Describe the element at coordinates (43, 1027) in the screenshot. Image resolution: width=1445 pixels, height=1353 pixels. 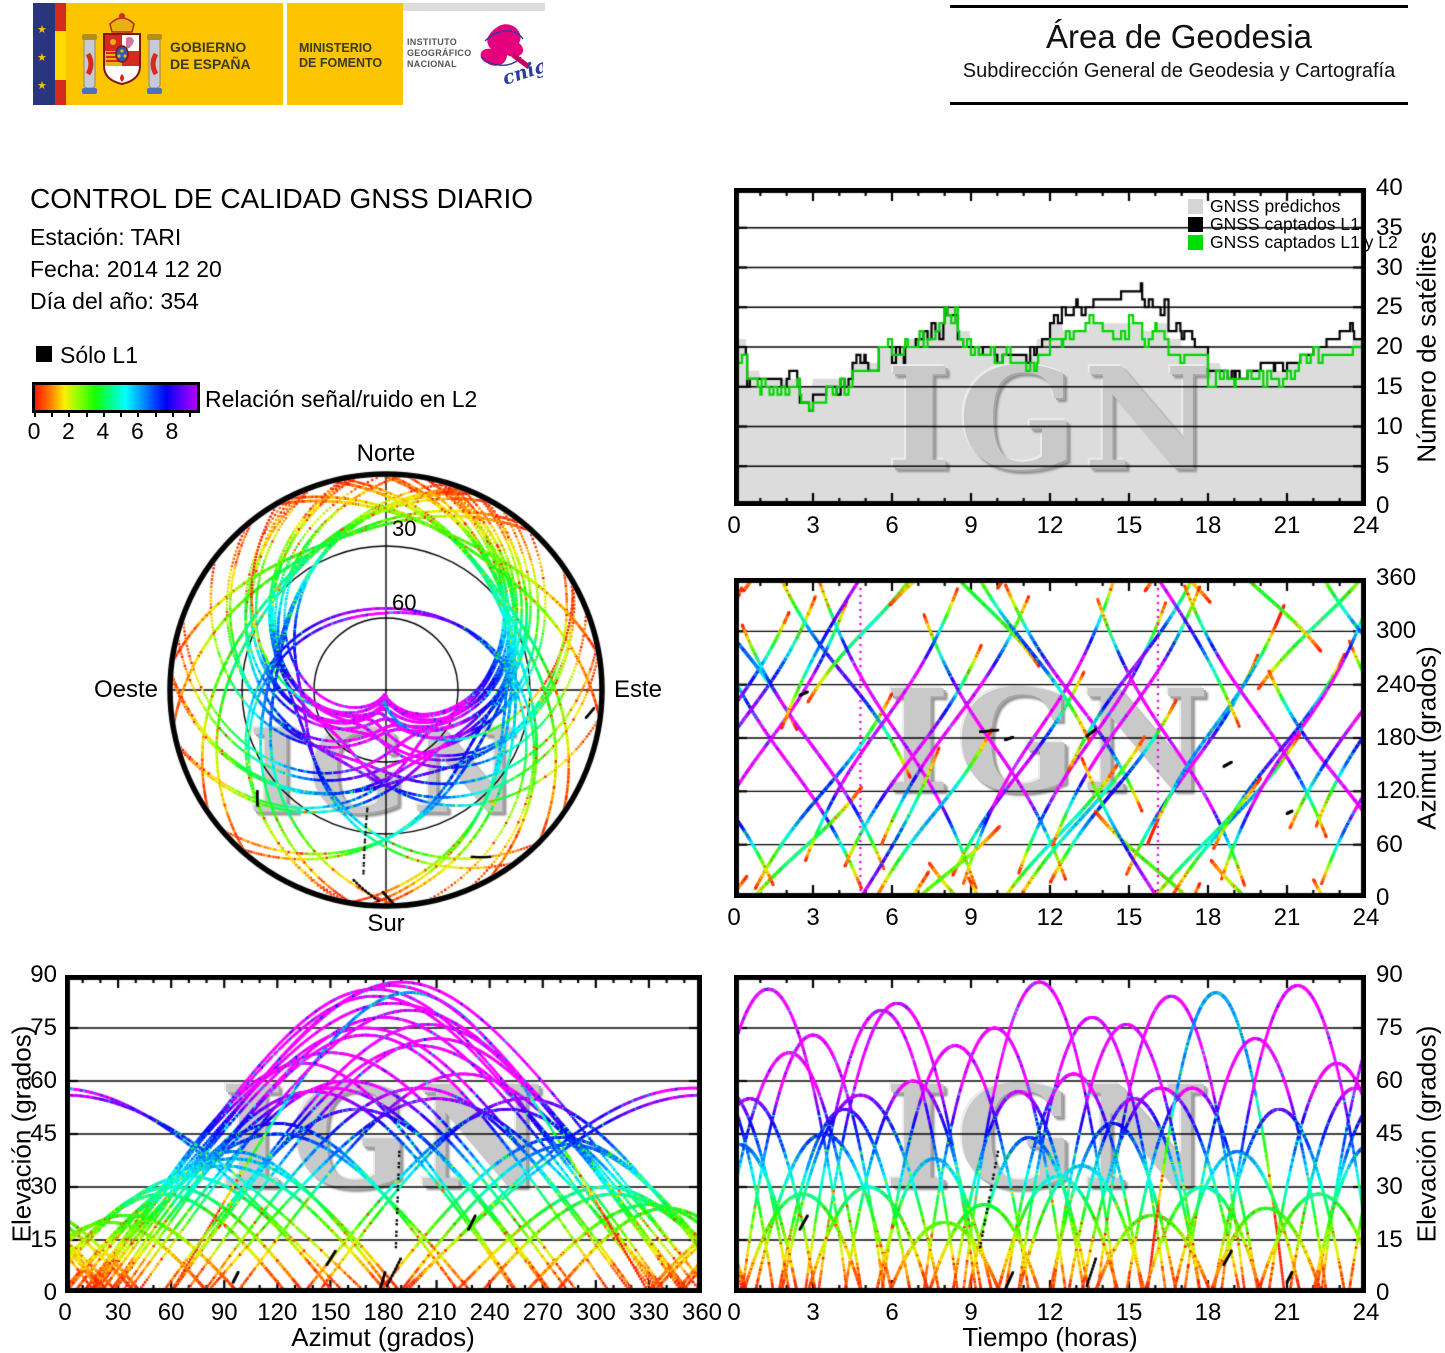
I see `elaz-ytick: 75` at that location.